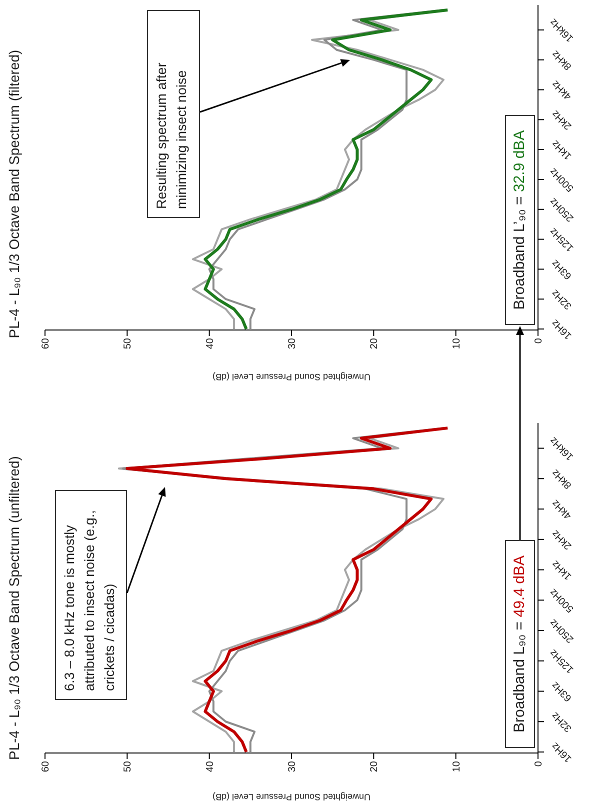 Image resolution: width=589 pixels, height=808 pixels. I want to click on annotation: Resulting spectrum after minimizing insect noise, so click(173, 114).